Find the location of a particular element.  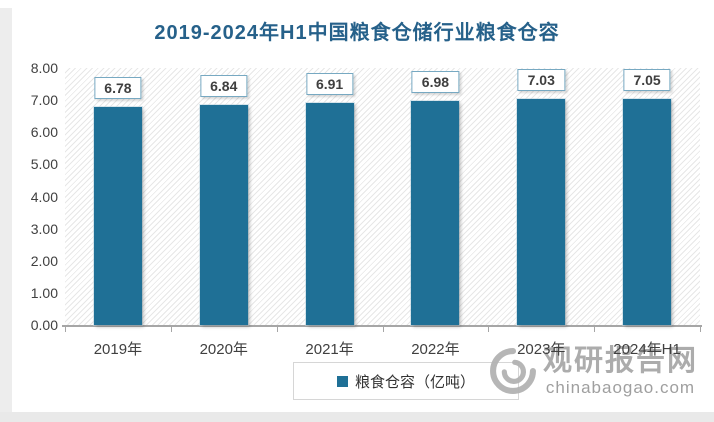

bar-value-label: 6.78 is located at coordinates (118, 88).